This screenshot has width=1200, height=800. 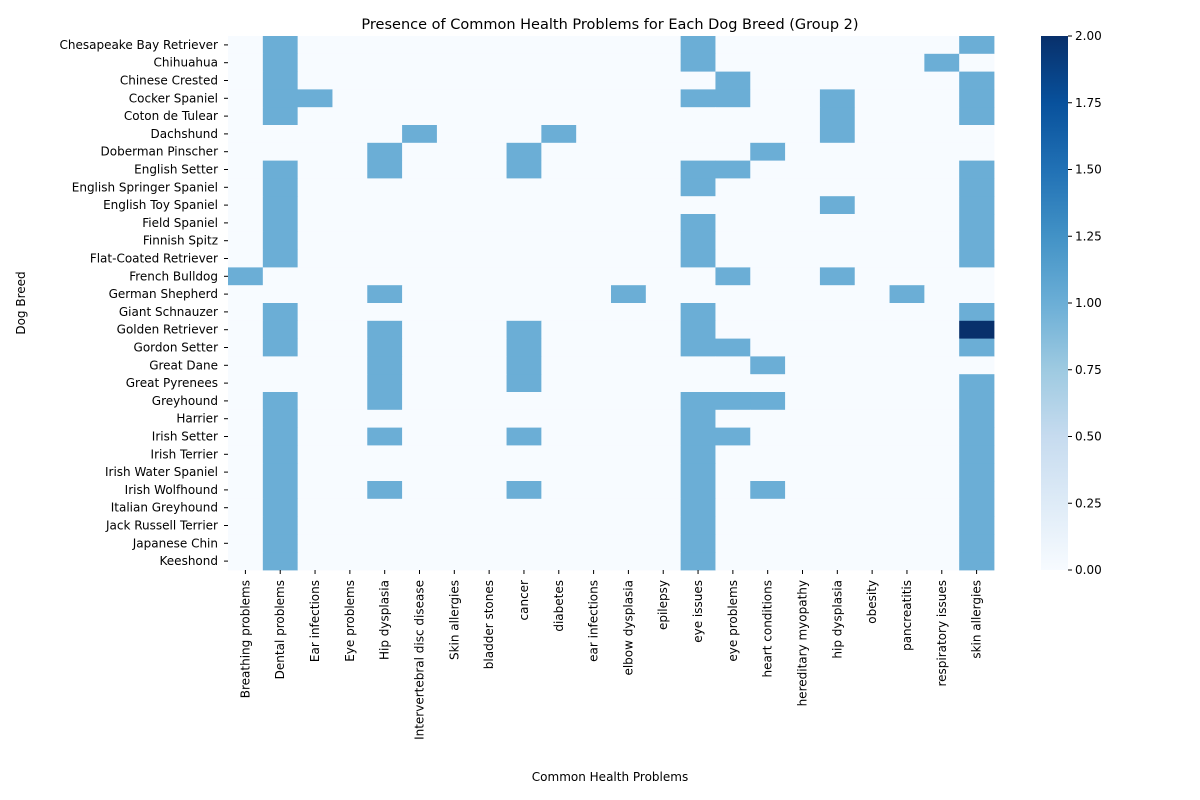 I want to click on y-tick-label: Irish Terrier, so click(x=185, y=454).